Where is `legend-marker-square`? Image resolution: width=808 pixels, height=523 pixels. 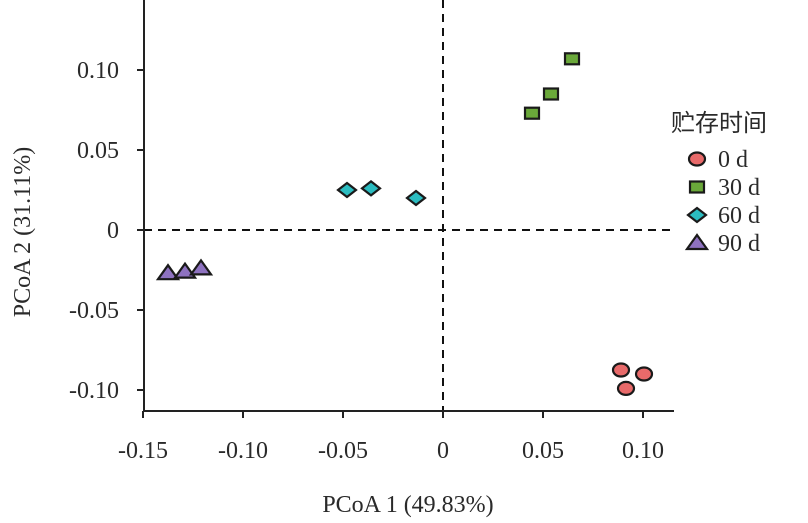
legend-marker-square is located at coordinates (697, 187).